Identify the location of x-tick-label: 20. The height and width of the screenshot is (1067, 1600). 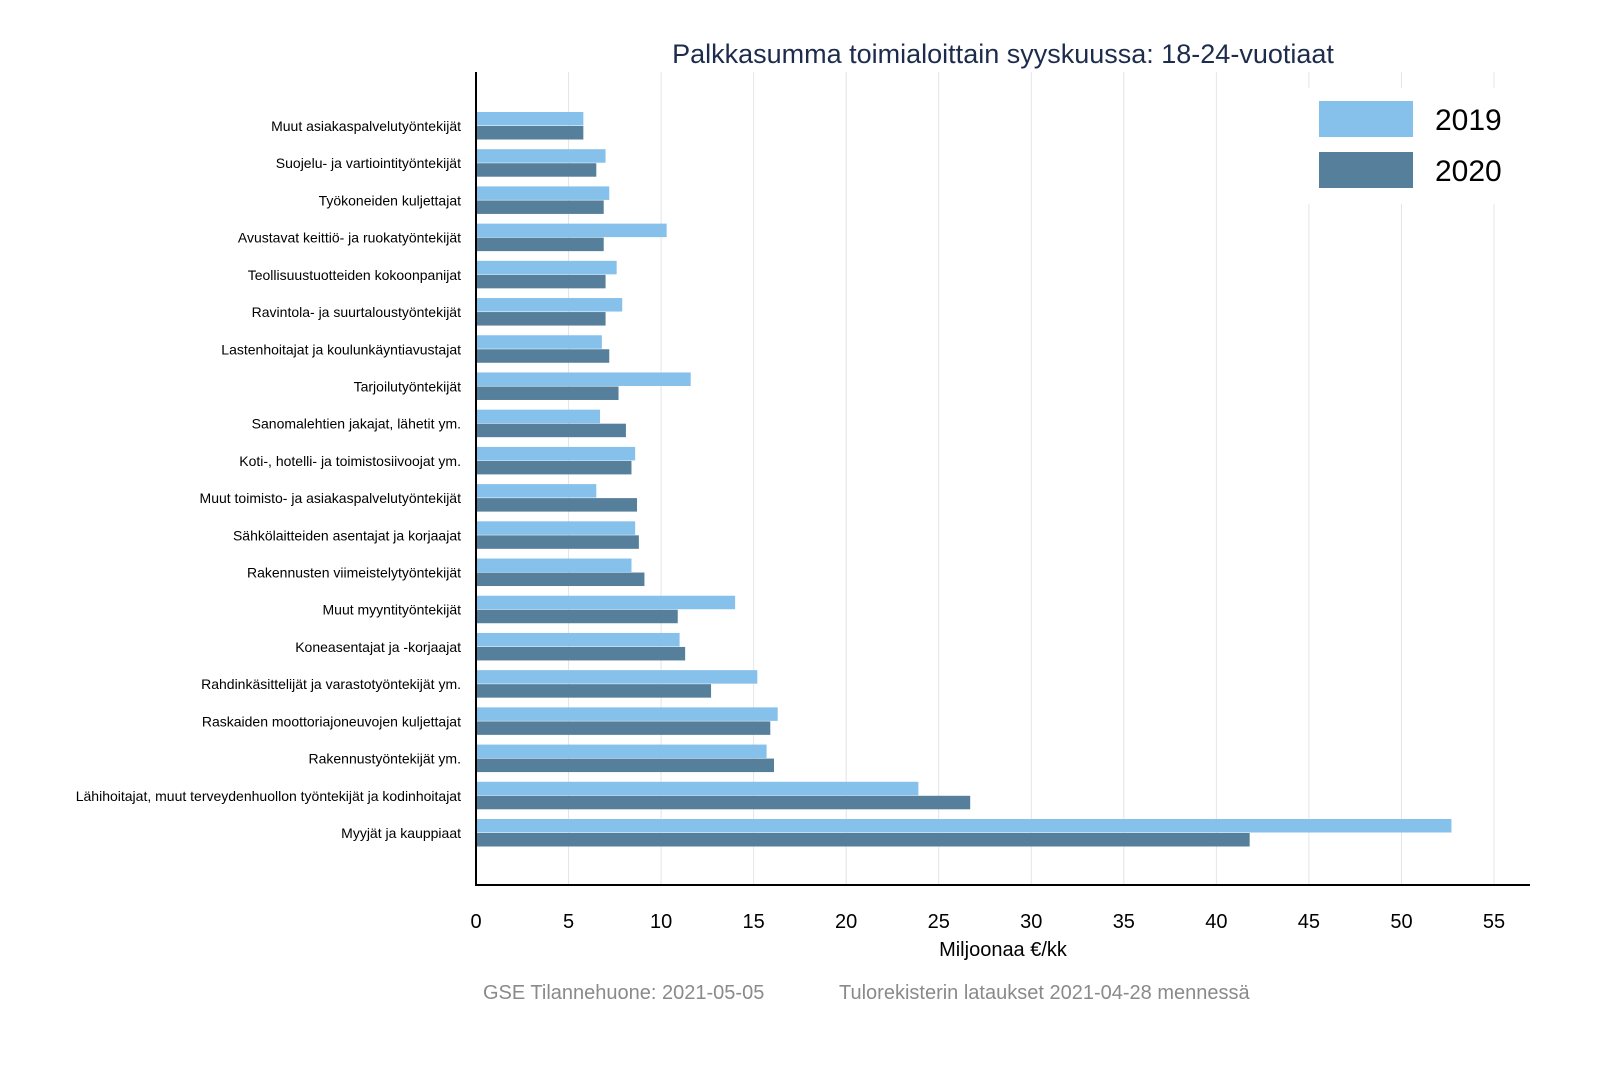
(846, 922).